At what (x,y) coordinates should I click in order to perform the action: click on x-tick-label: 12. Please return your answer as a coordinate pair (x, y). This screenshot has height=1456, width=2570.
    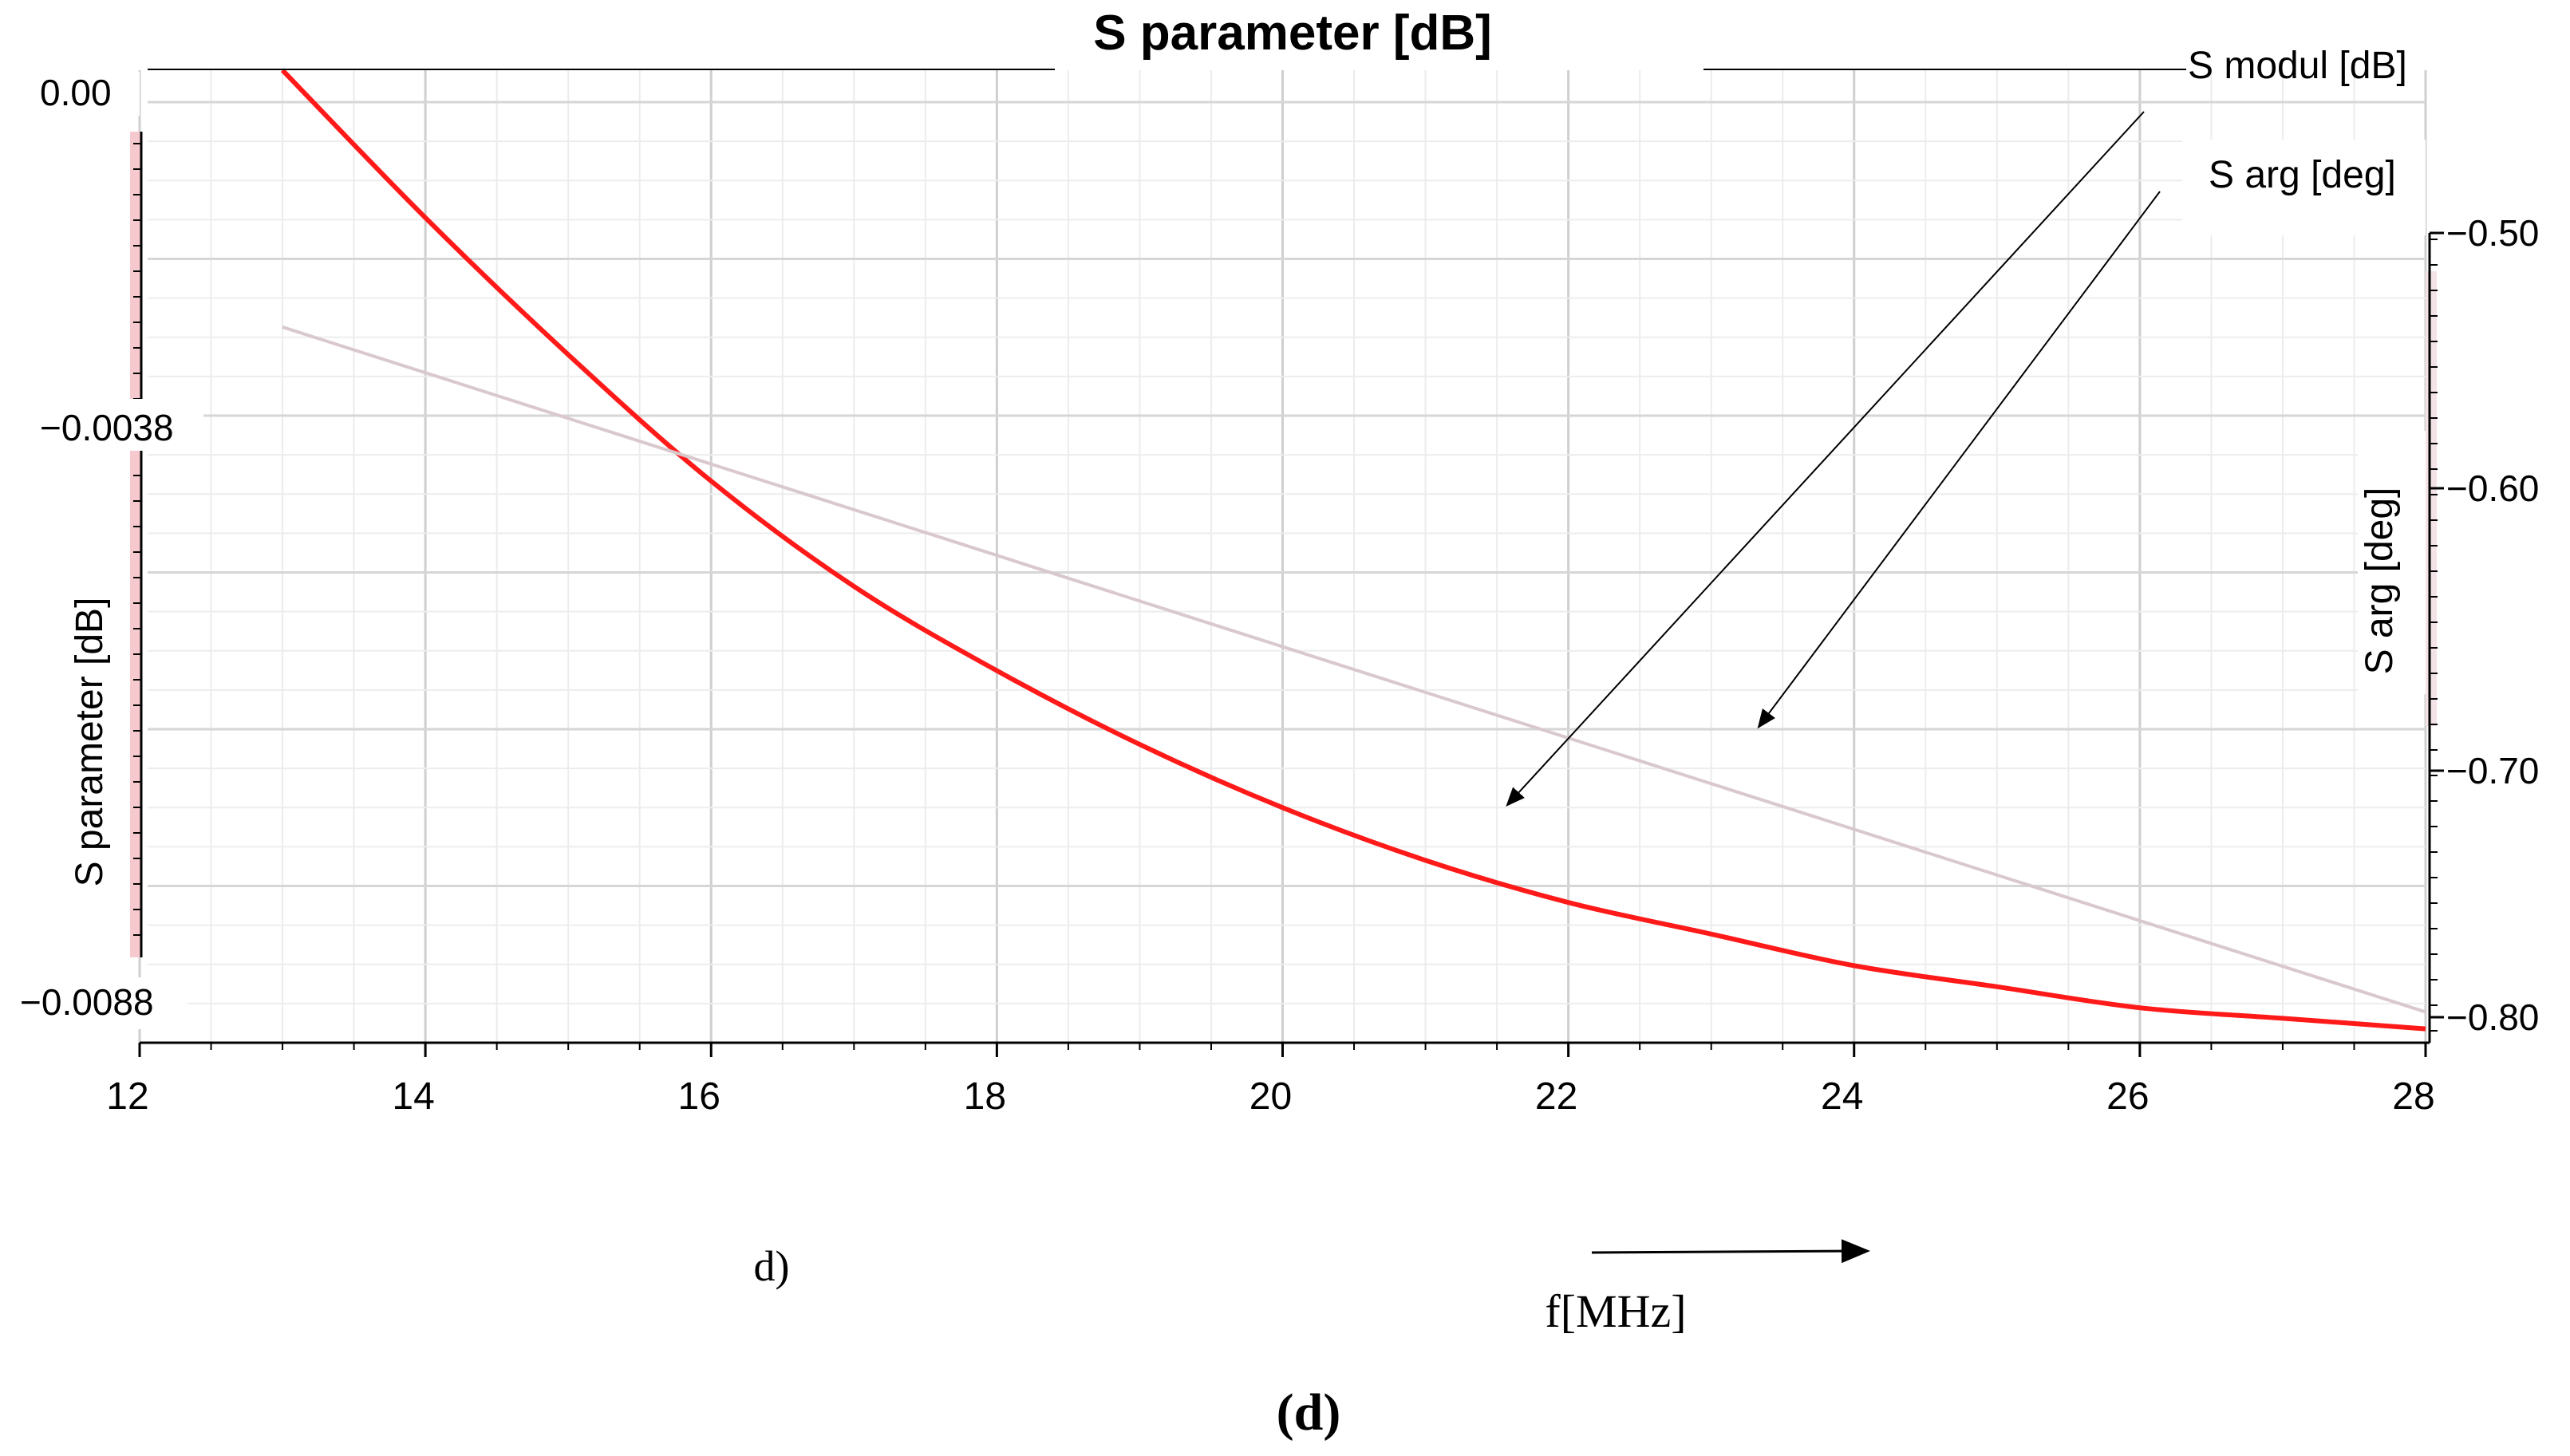
    Looking at the image, I should click on (127, 1096).